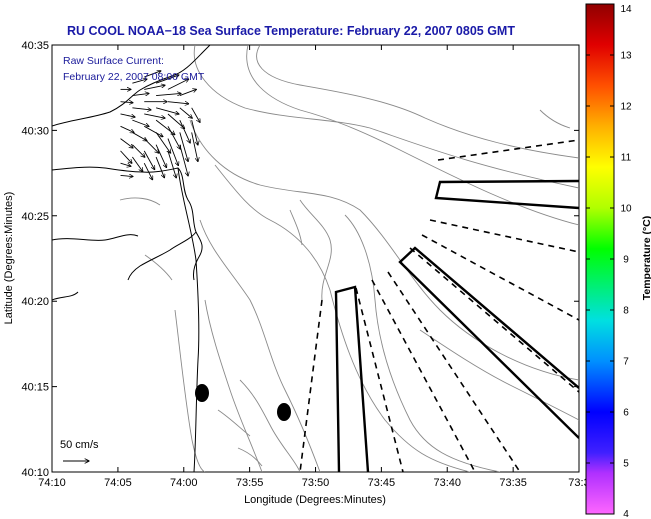 This screenshot has width=651, height=519. What do you see at coordinates (35, 388) in the screenshot?
I see `y-tick-label: 40:15` at bounding box center [35, 388].